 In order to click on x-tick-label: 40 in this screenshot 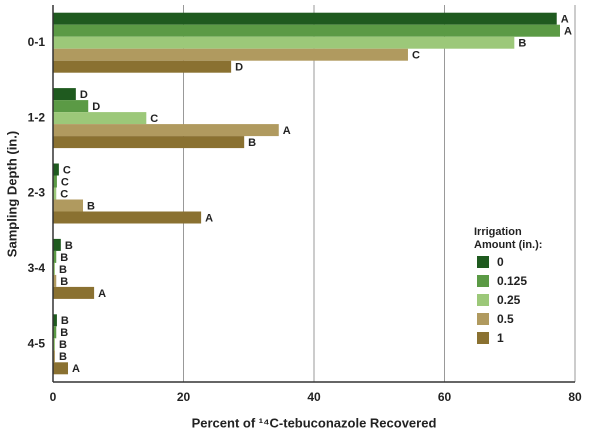, I will do `click(314, 397)`.